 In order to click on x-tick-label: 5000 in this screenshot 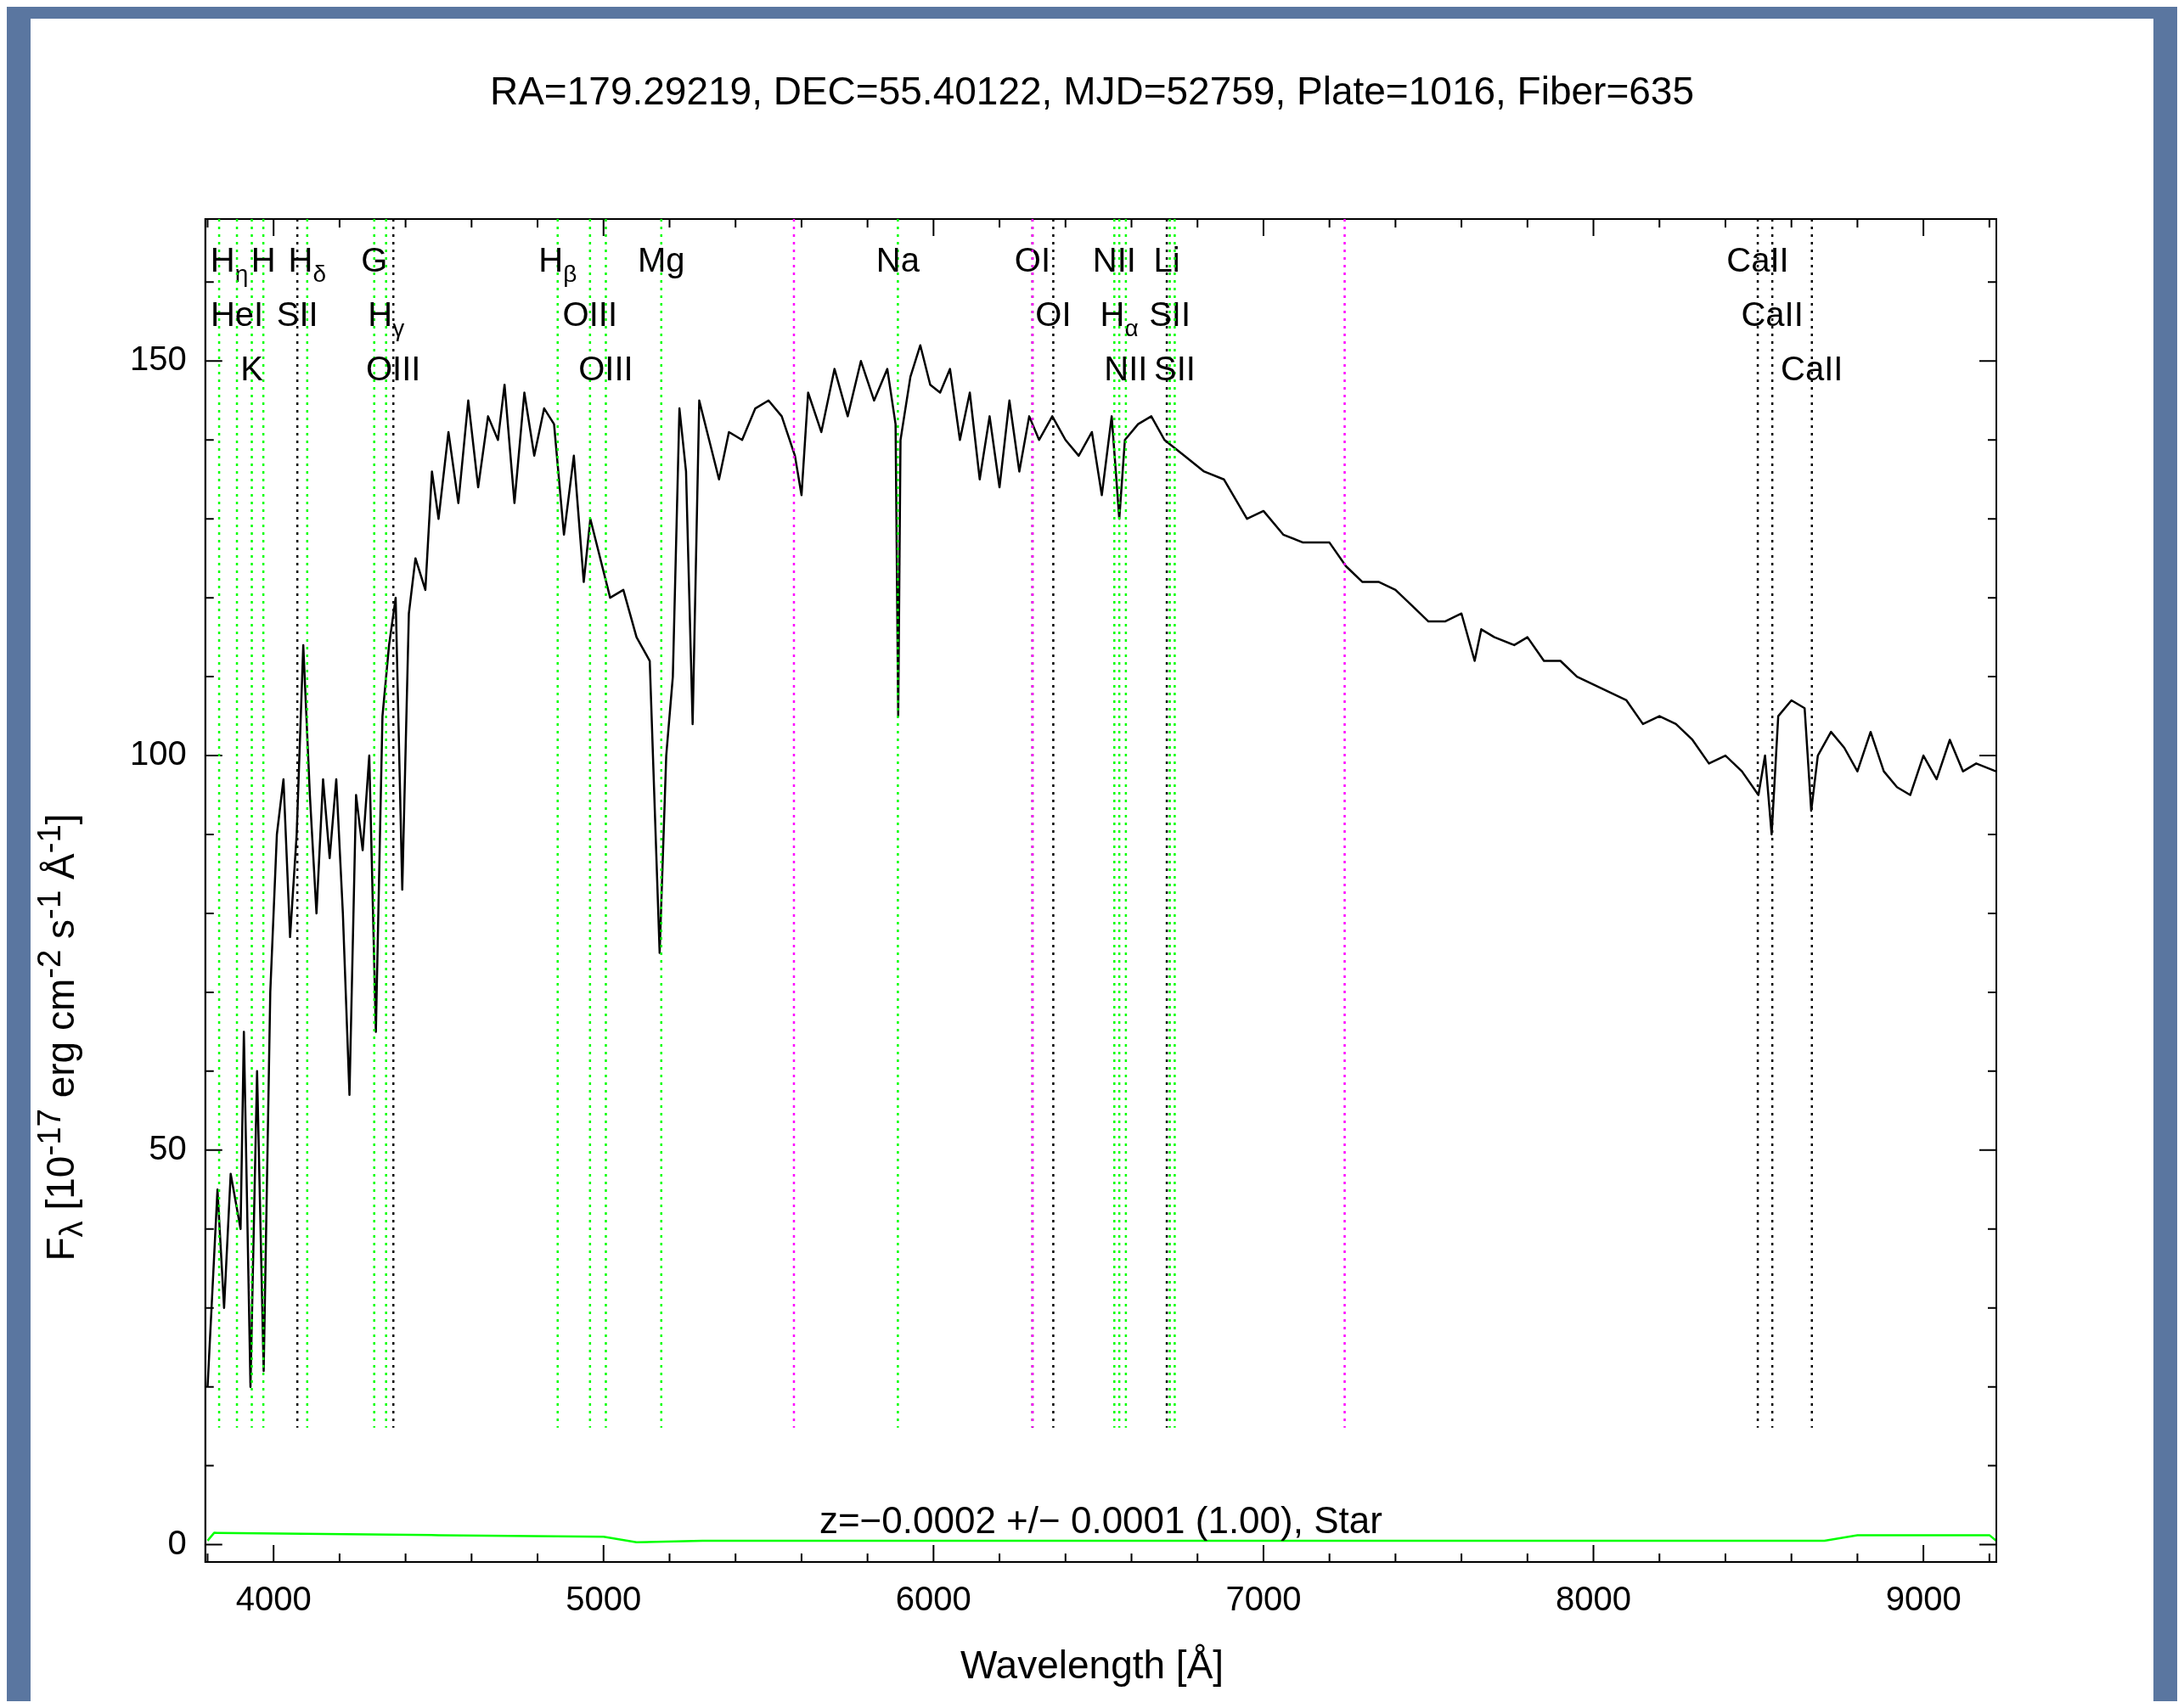, I will do `click(604, 1599)`.